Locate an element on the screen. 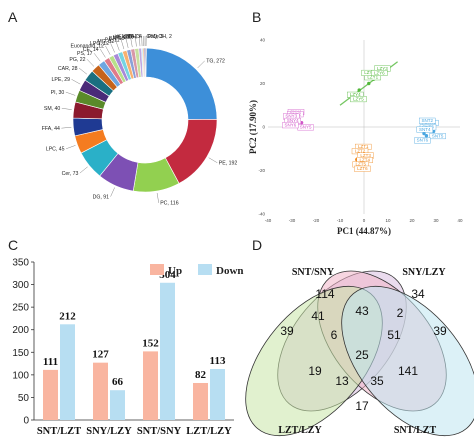 The height and width of the screenshot is (442, 474). pca-xtick: -10 is located at coordinates (340, 220).